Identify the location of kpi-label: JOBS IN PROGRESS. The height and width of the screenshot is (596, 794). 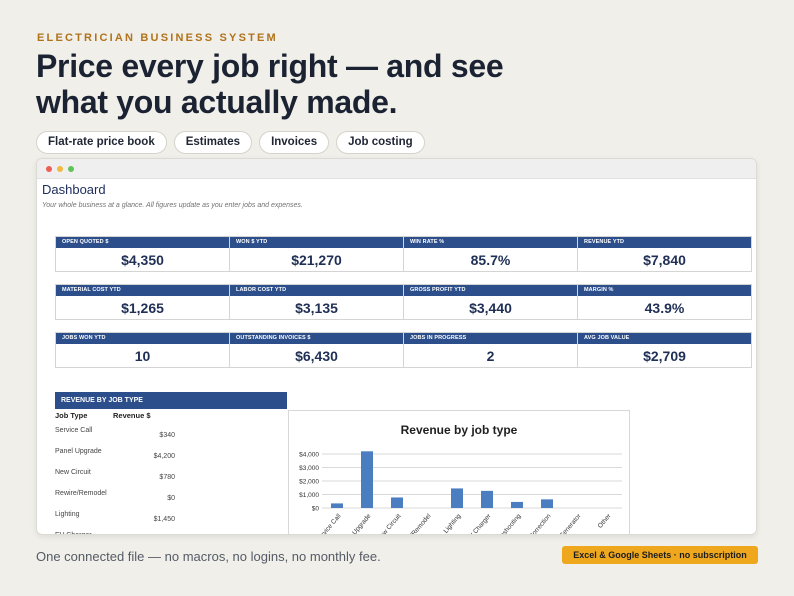
(490, 338).